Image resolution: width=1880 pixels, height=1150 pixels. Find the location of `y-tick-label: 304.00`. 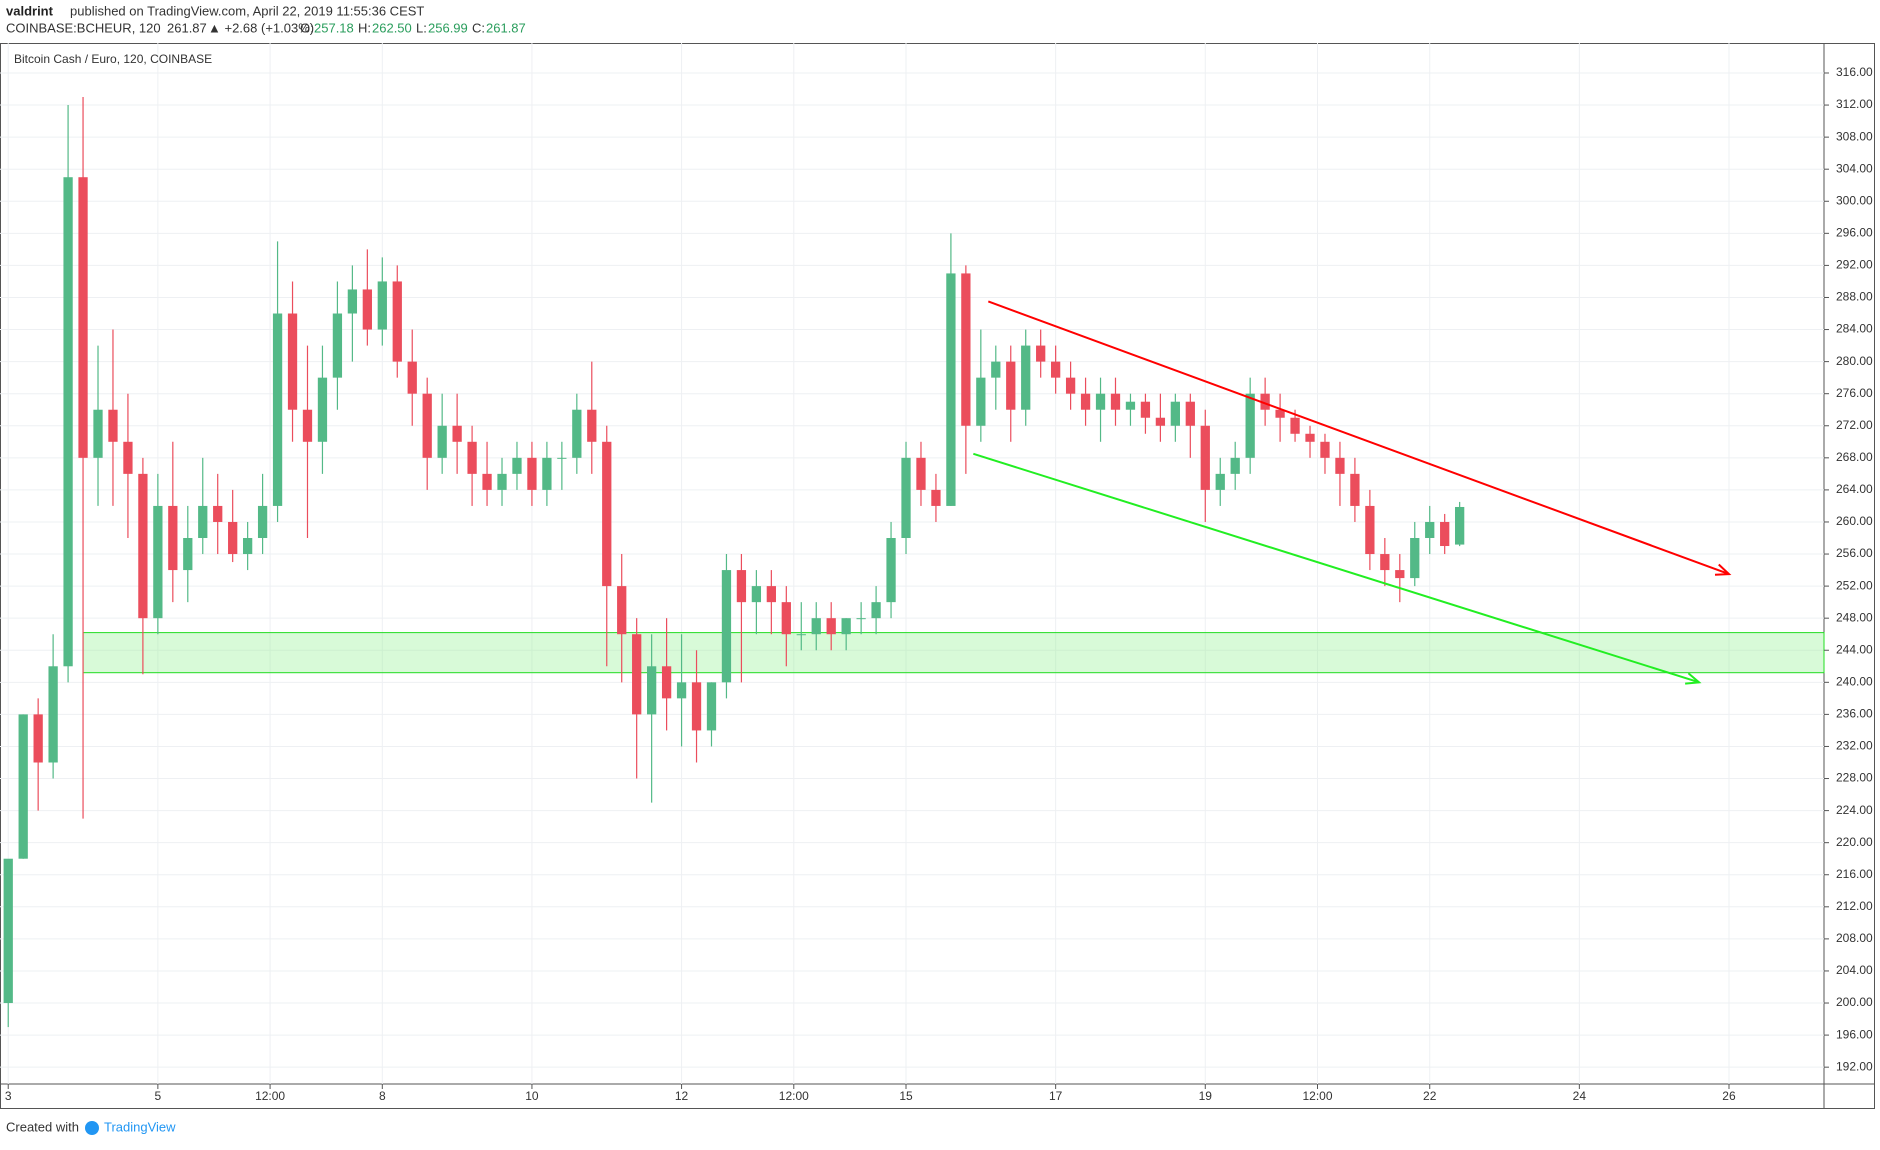

y-tick-label: 304.00 is located at coordinates (1854, 168).